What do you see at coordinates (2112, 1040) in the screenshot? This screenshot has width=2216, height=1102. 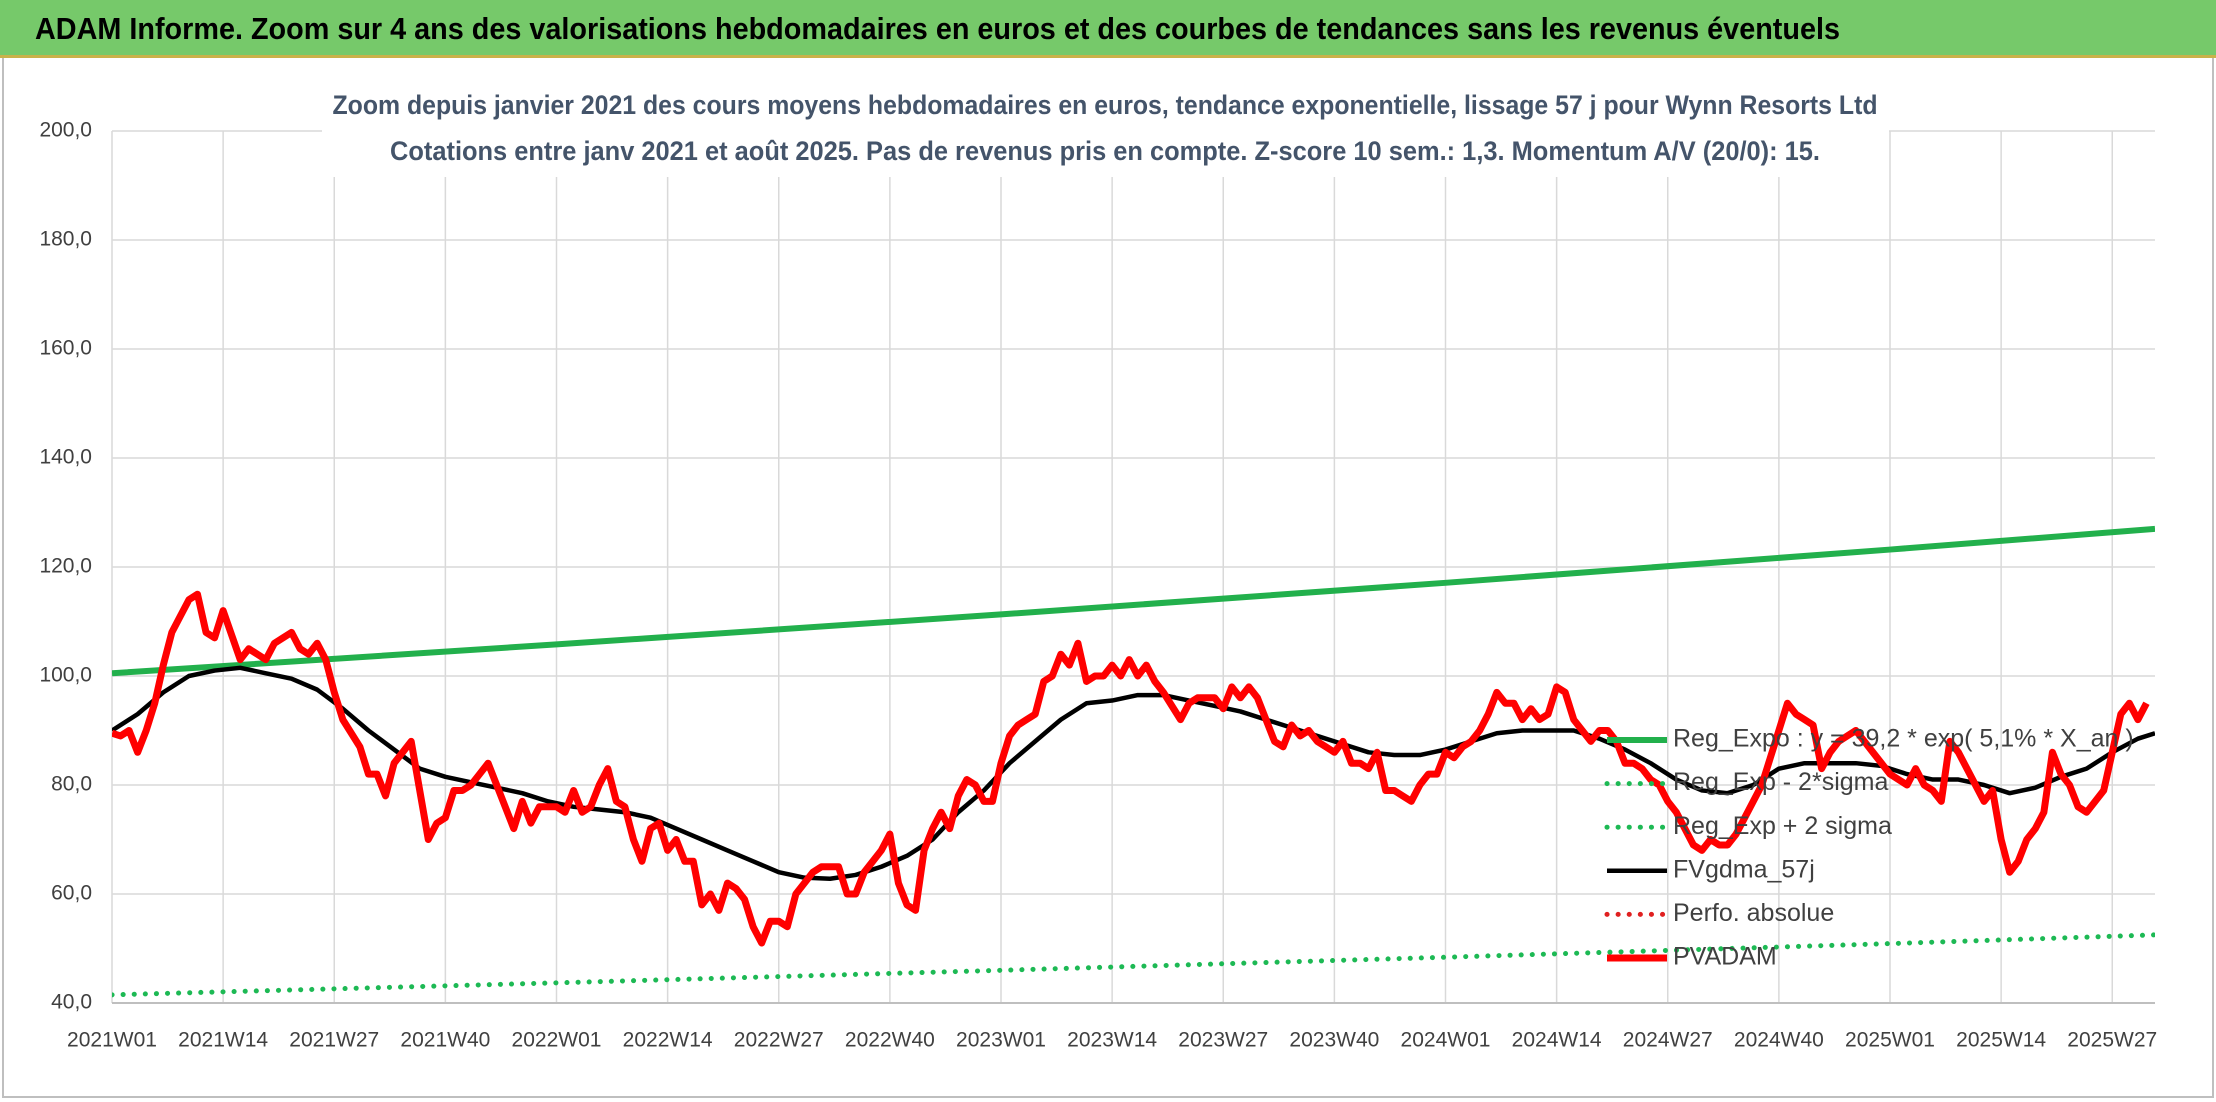 I see `x-tick-label: 2025W27` at bounding box center [2112, 1040].